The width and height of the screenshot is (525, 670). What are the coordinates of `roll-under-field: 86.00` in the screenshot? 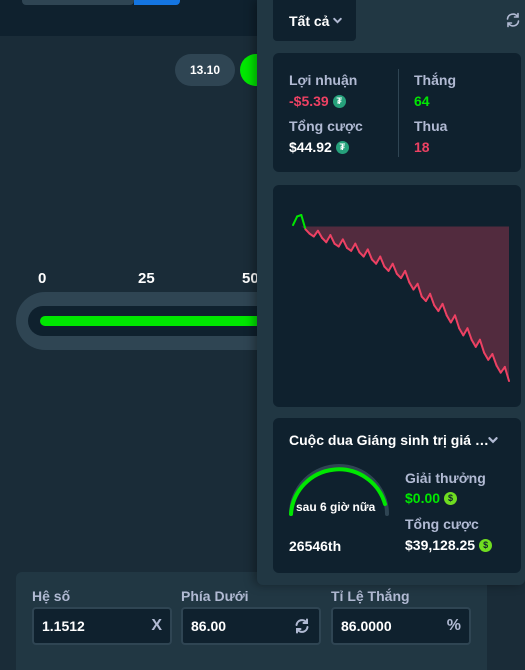 It's located at (251, 626).